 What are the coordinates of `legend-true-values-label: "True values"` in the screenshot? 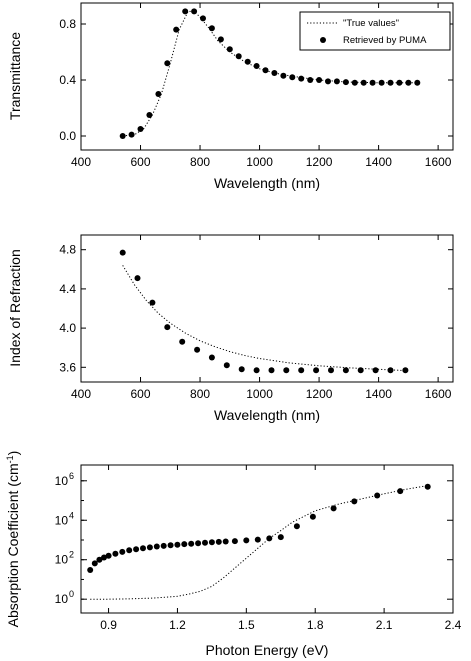 It's located at (371, 23).